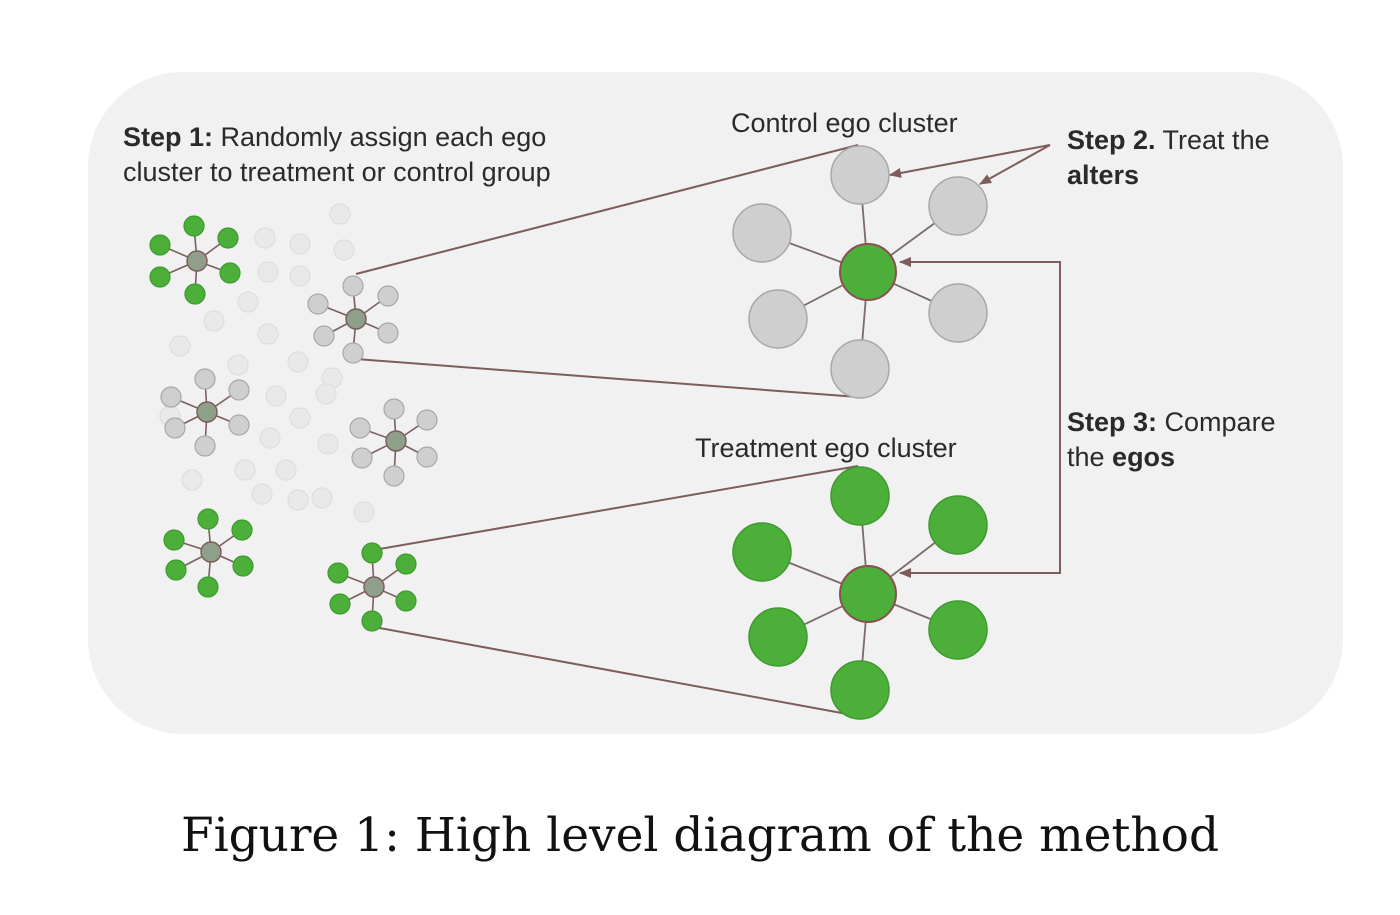  Describe the element at coordinates (1143, 457) in the screenshot. I see `step3-egos: egos` at that location.